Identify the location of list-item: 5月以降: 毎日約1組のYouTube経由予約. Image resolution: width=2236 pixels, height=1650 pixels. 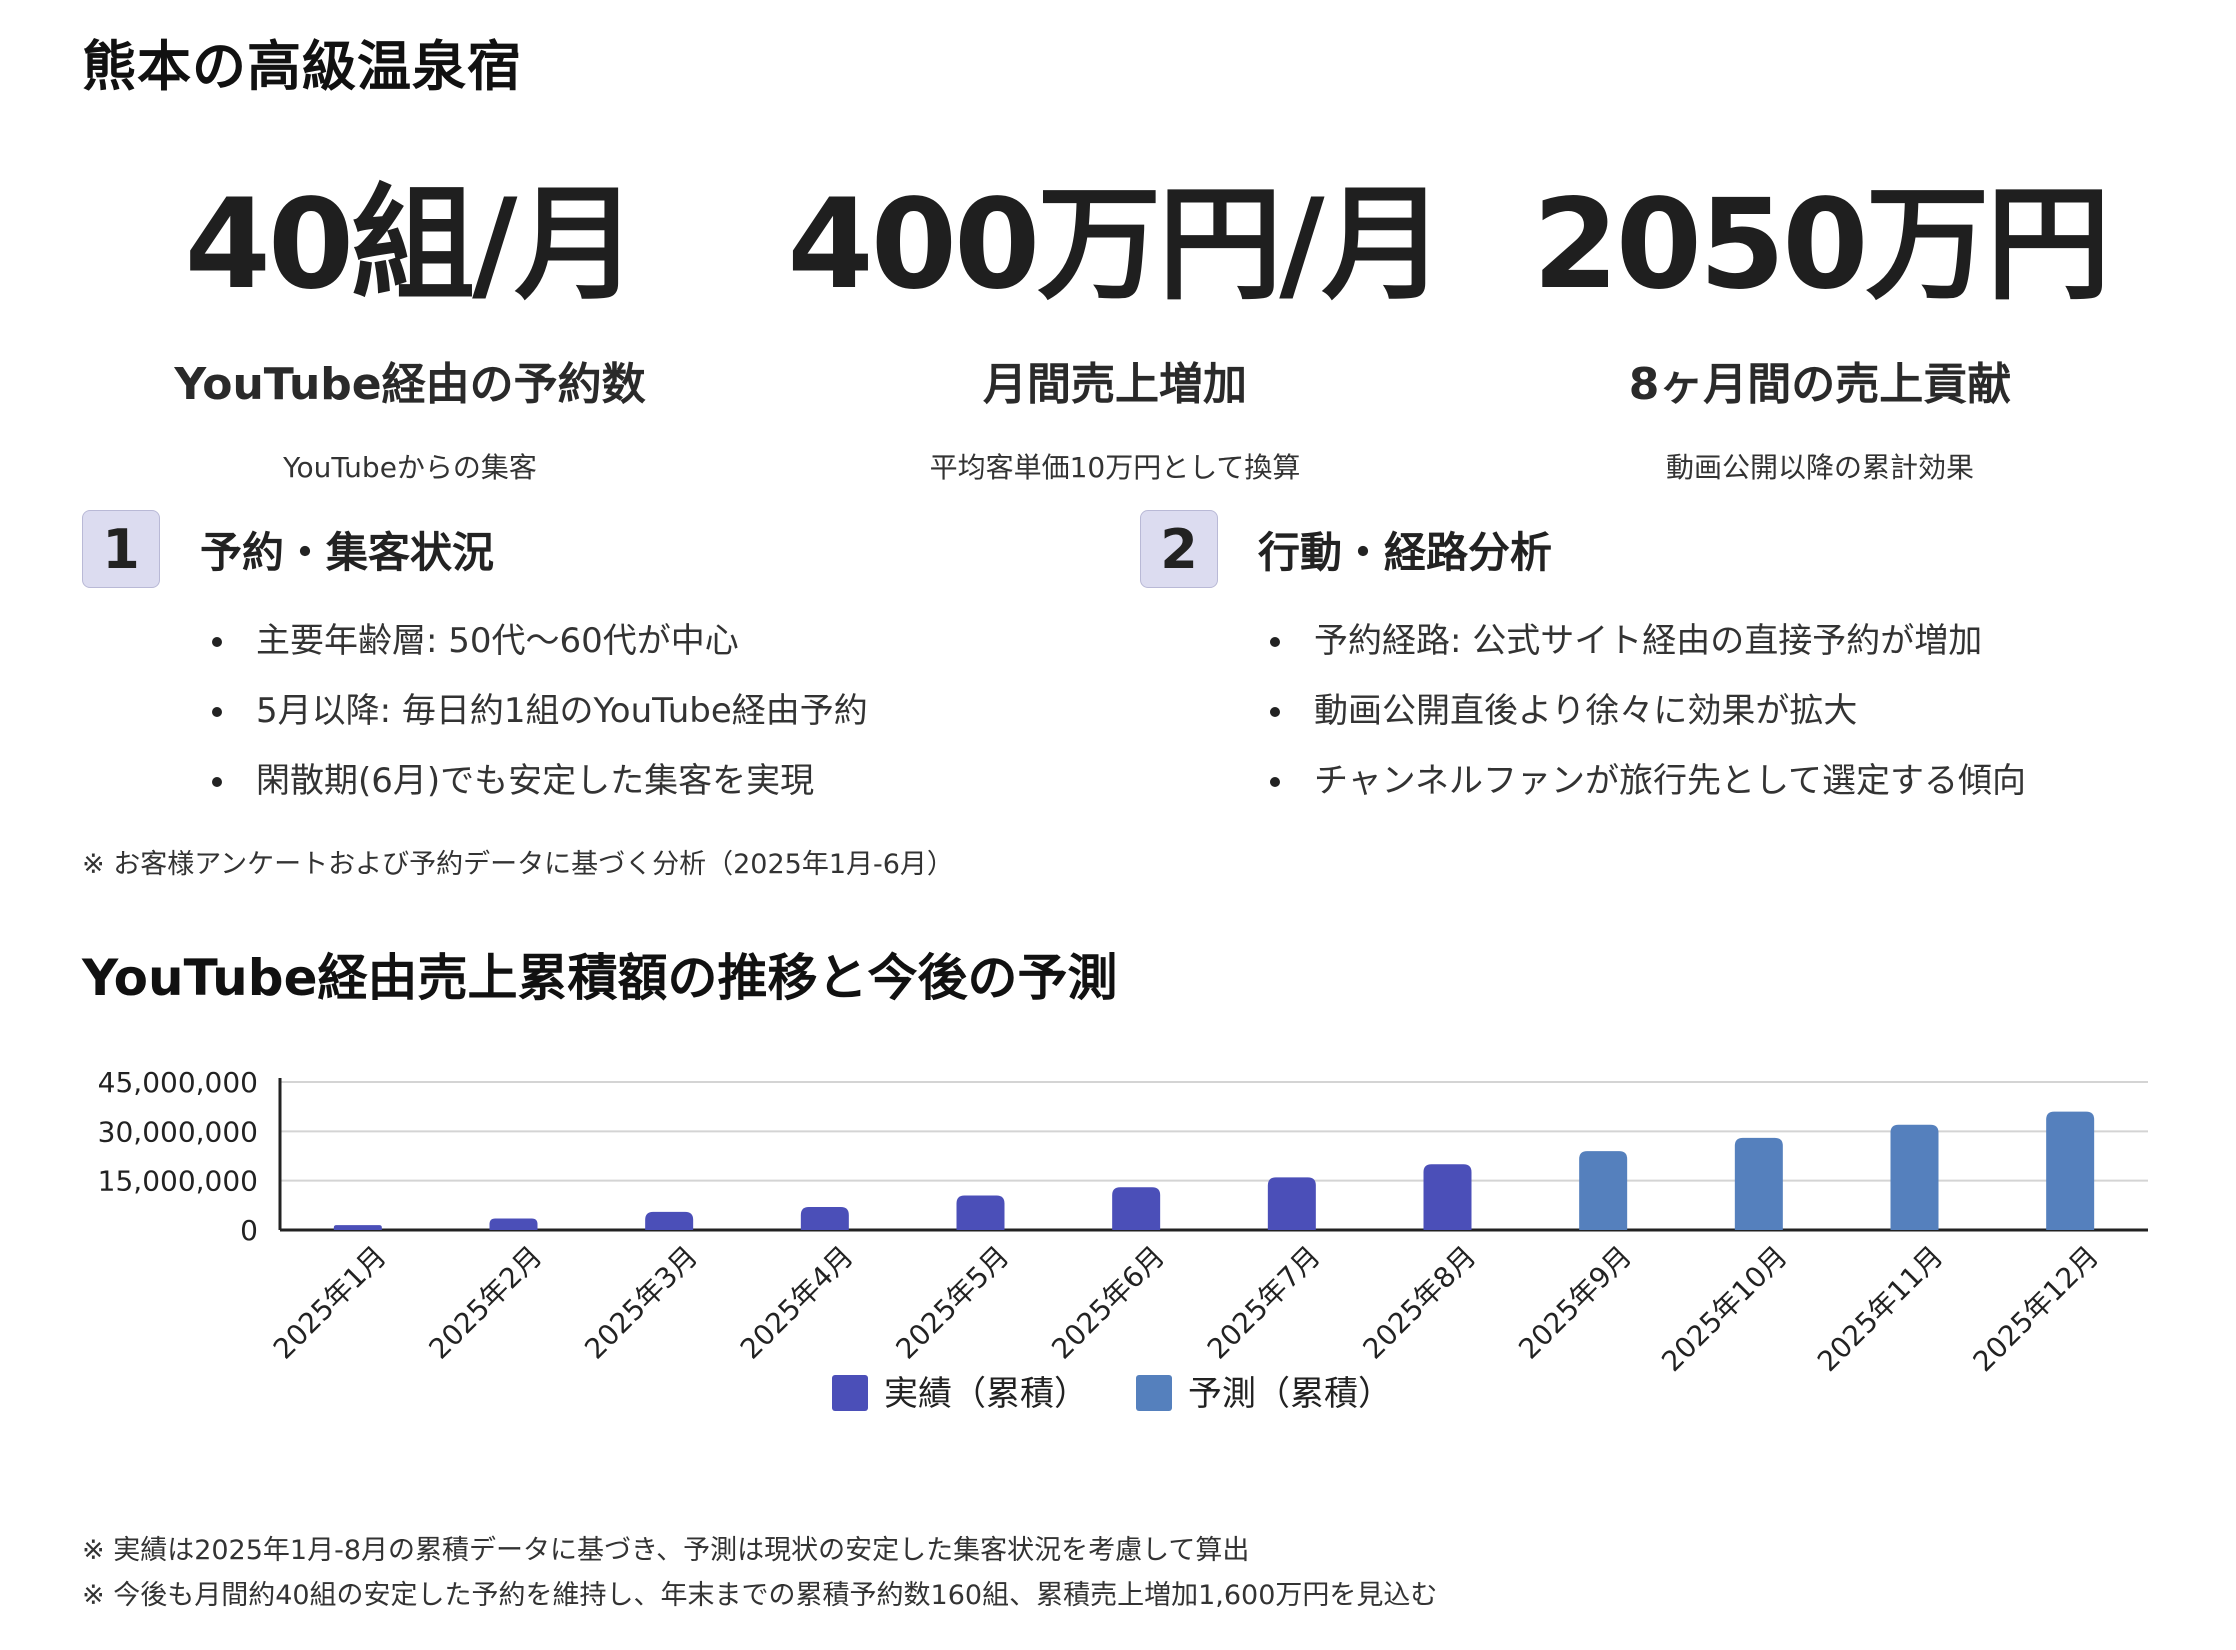
(582, 711).